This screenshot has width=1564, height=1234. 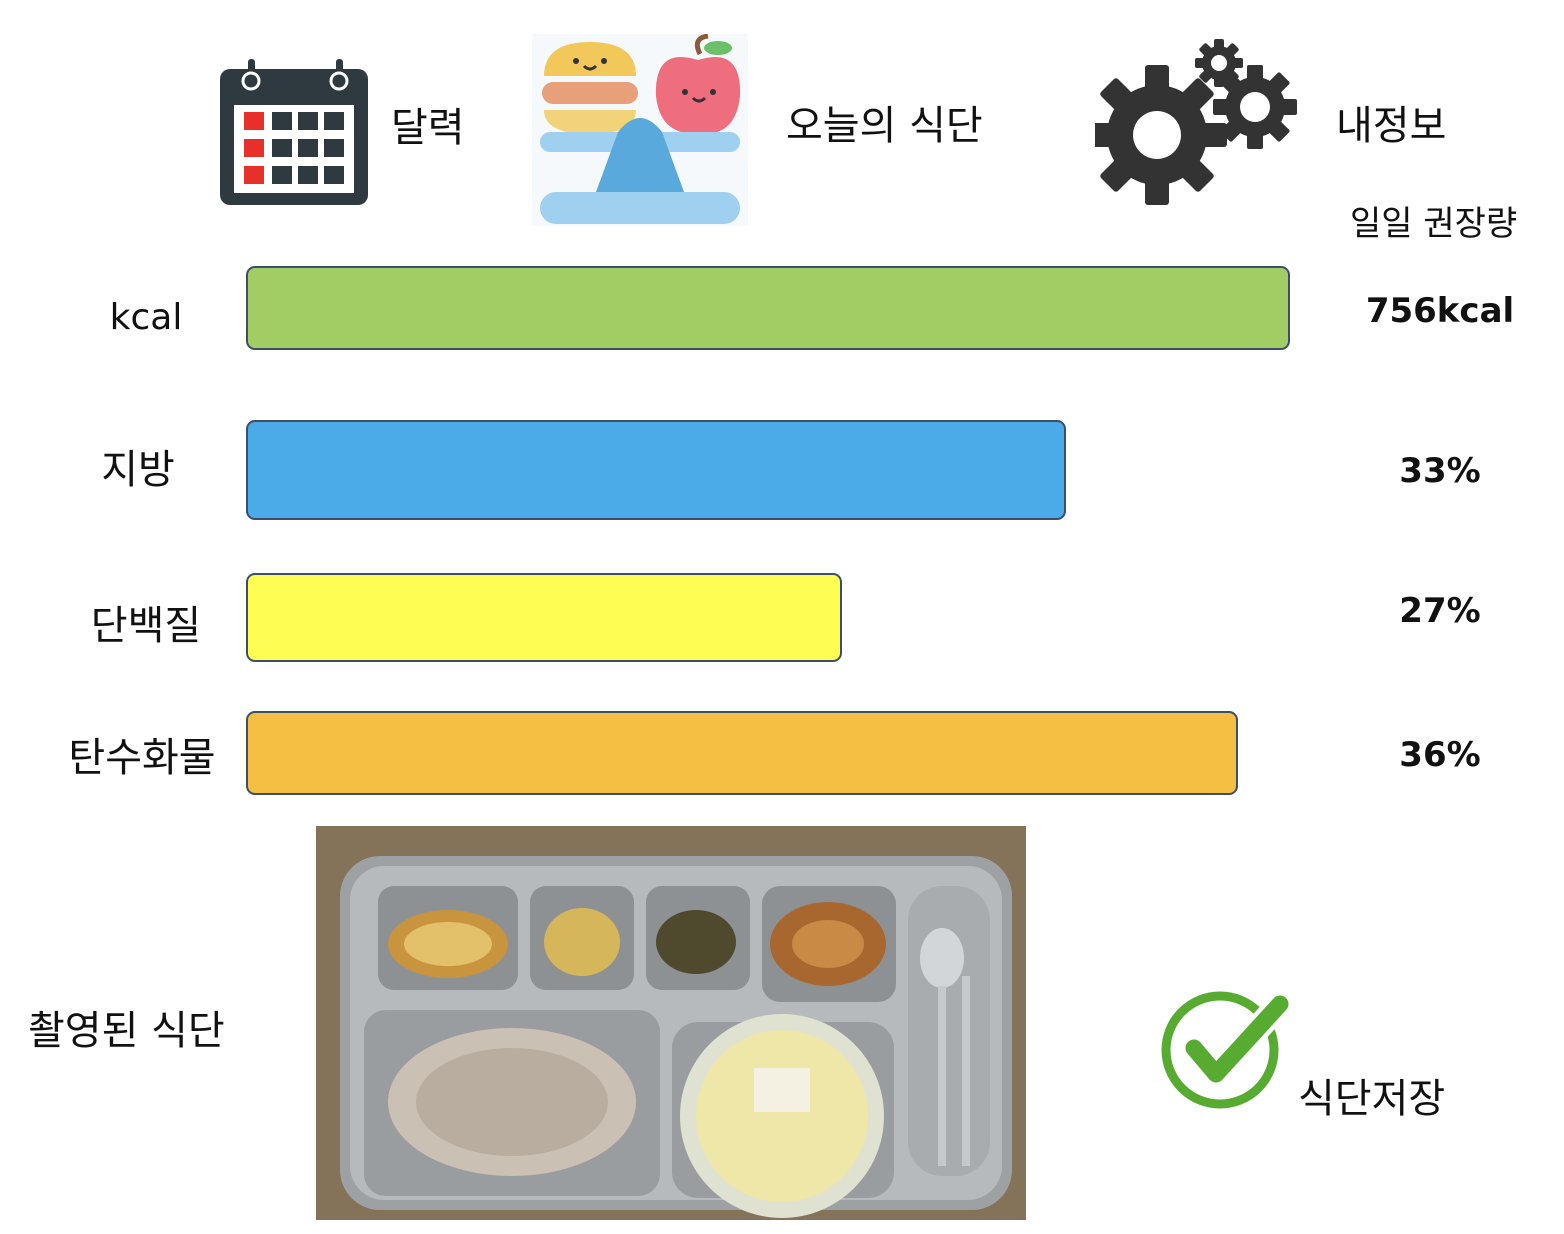 I want to click on todays-meal-label: 오늘의 식단, so click(x=884, y=126).